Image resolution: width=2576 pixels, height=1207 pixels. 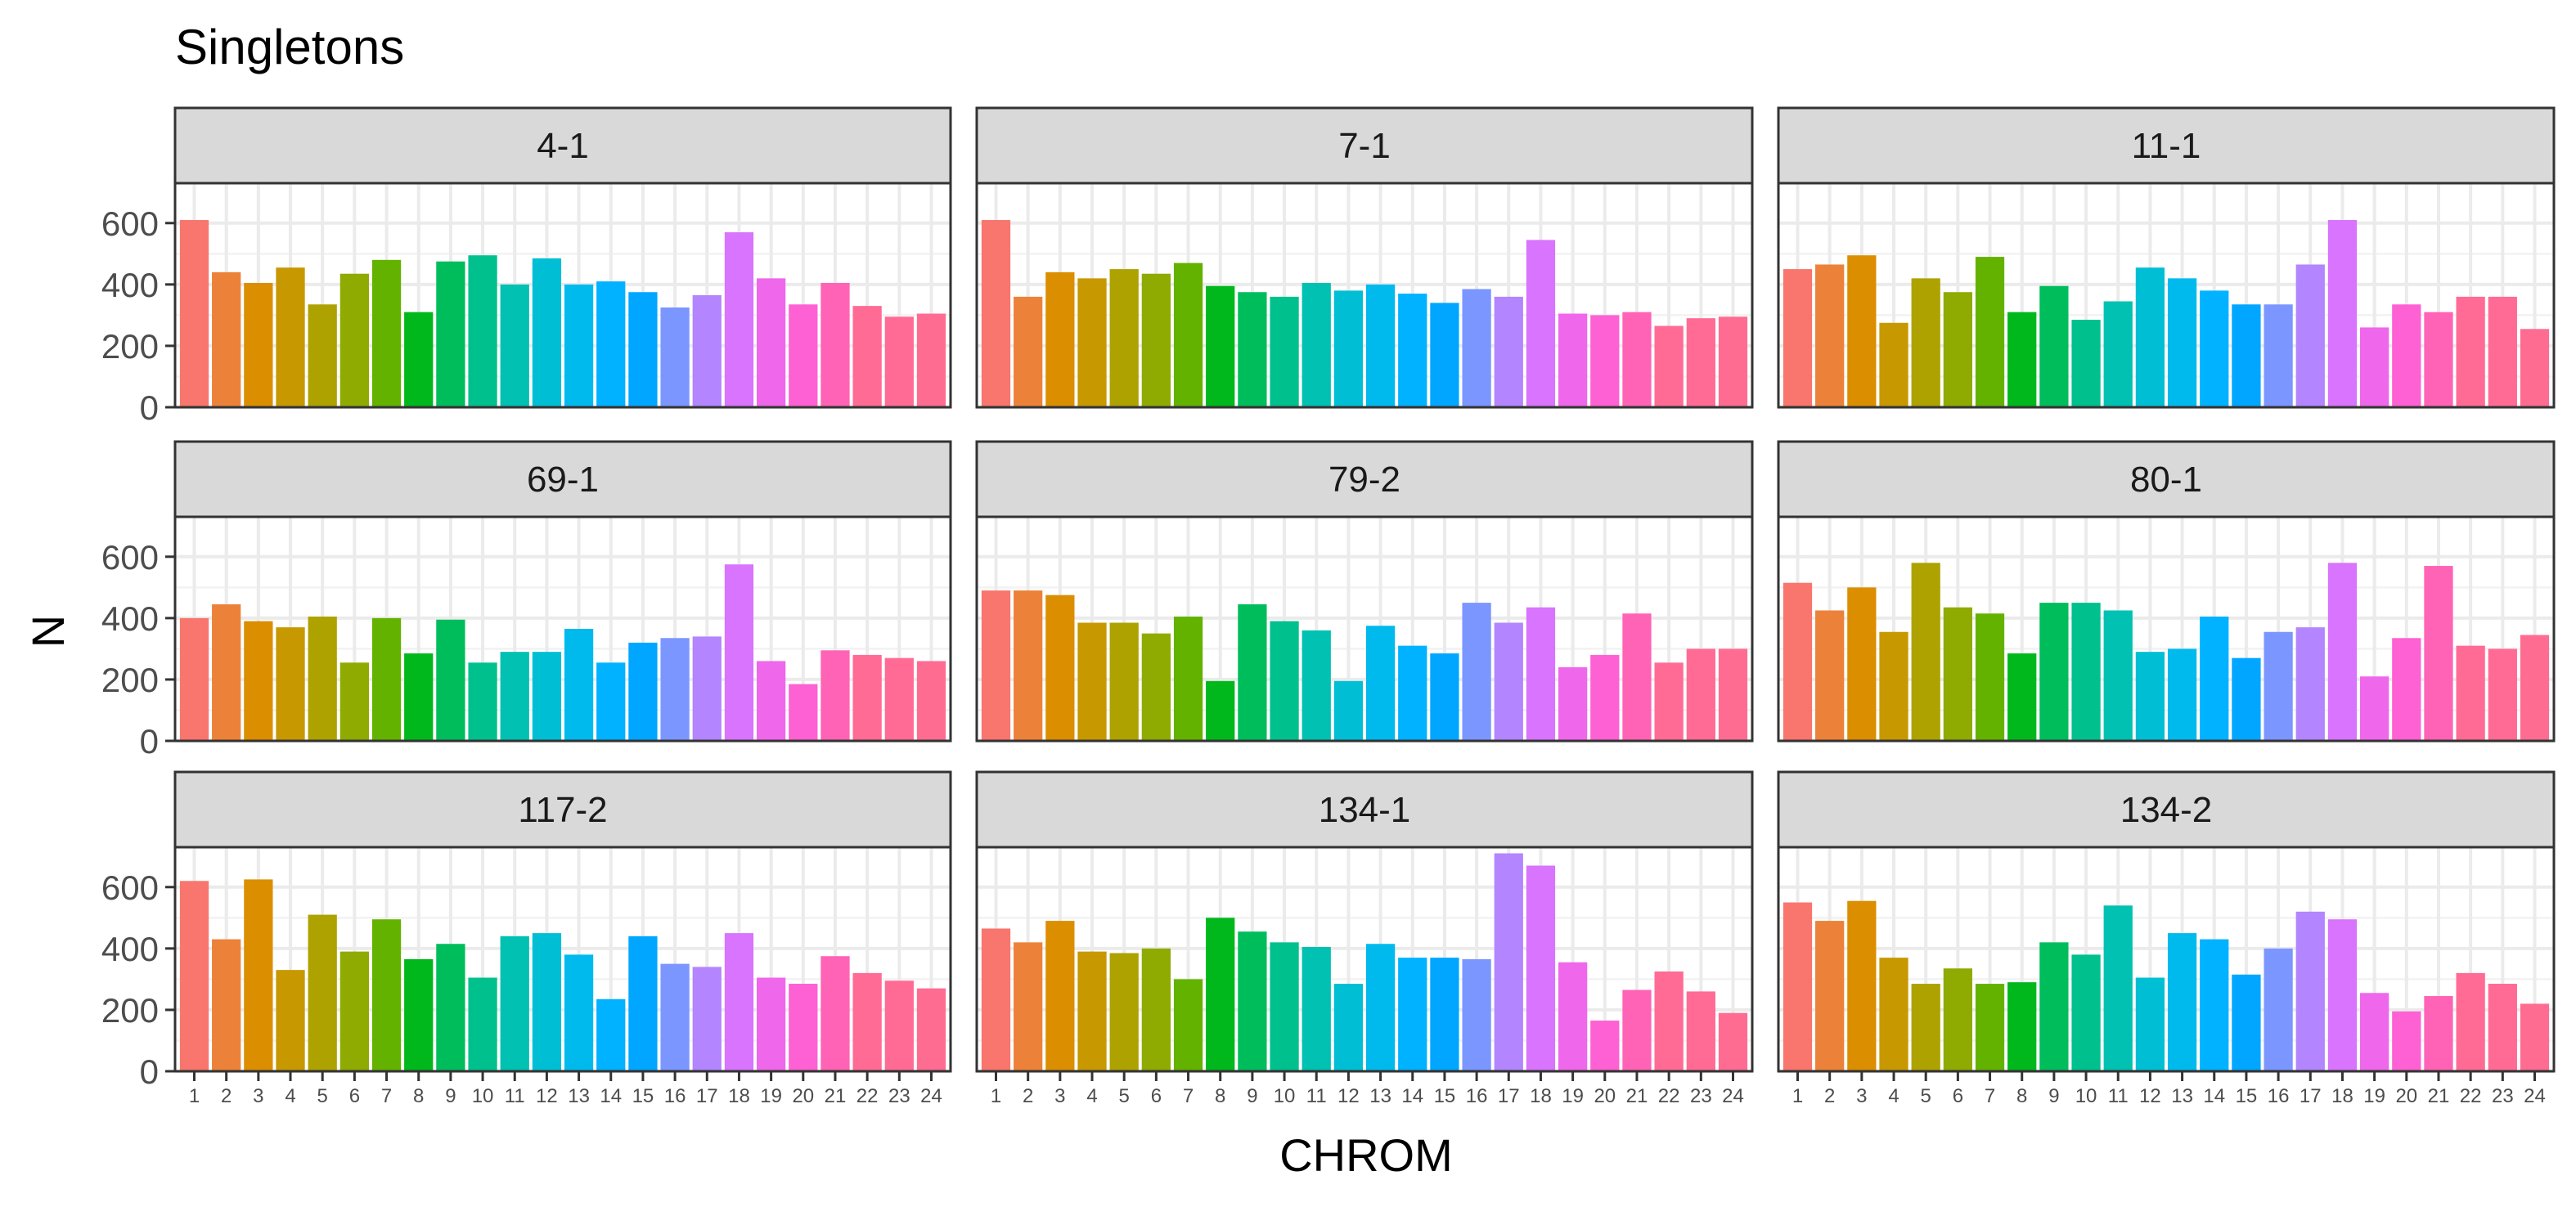 What do you see at coordinates (258, 345) in the screenshot?
I see `bar-4-1-chr3` at bounding box center [258, 345].